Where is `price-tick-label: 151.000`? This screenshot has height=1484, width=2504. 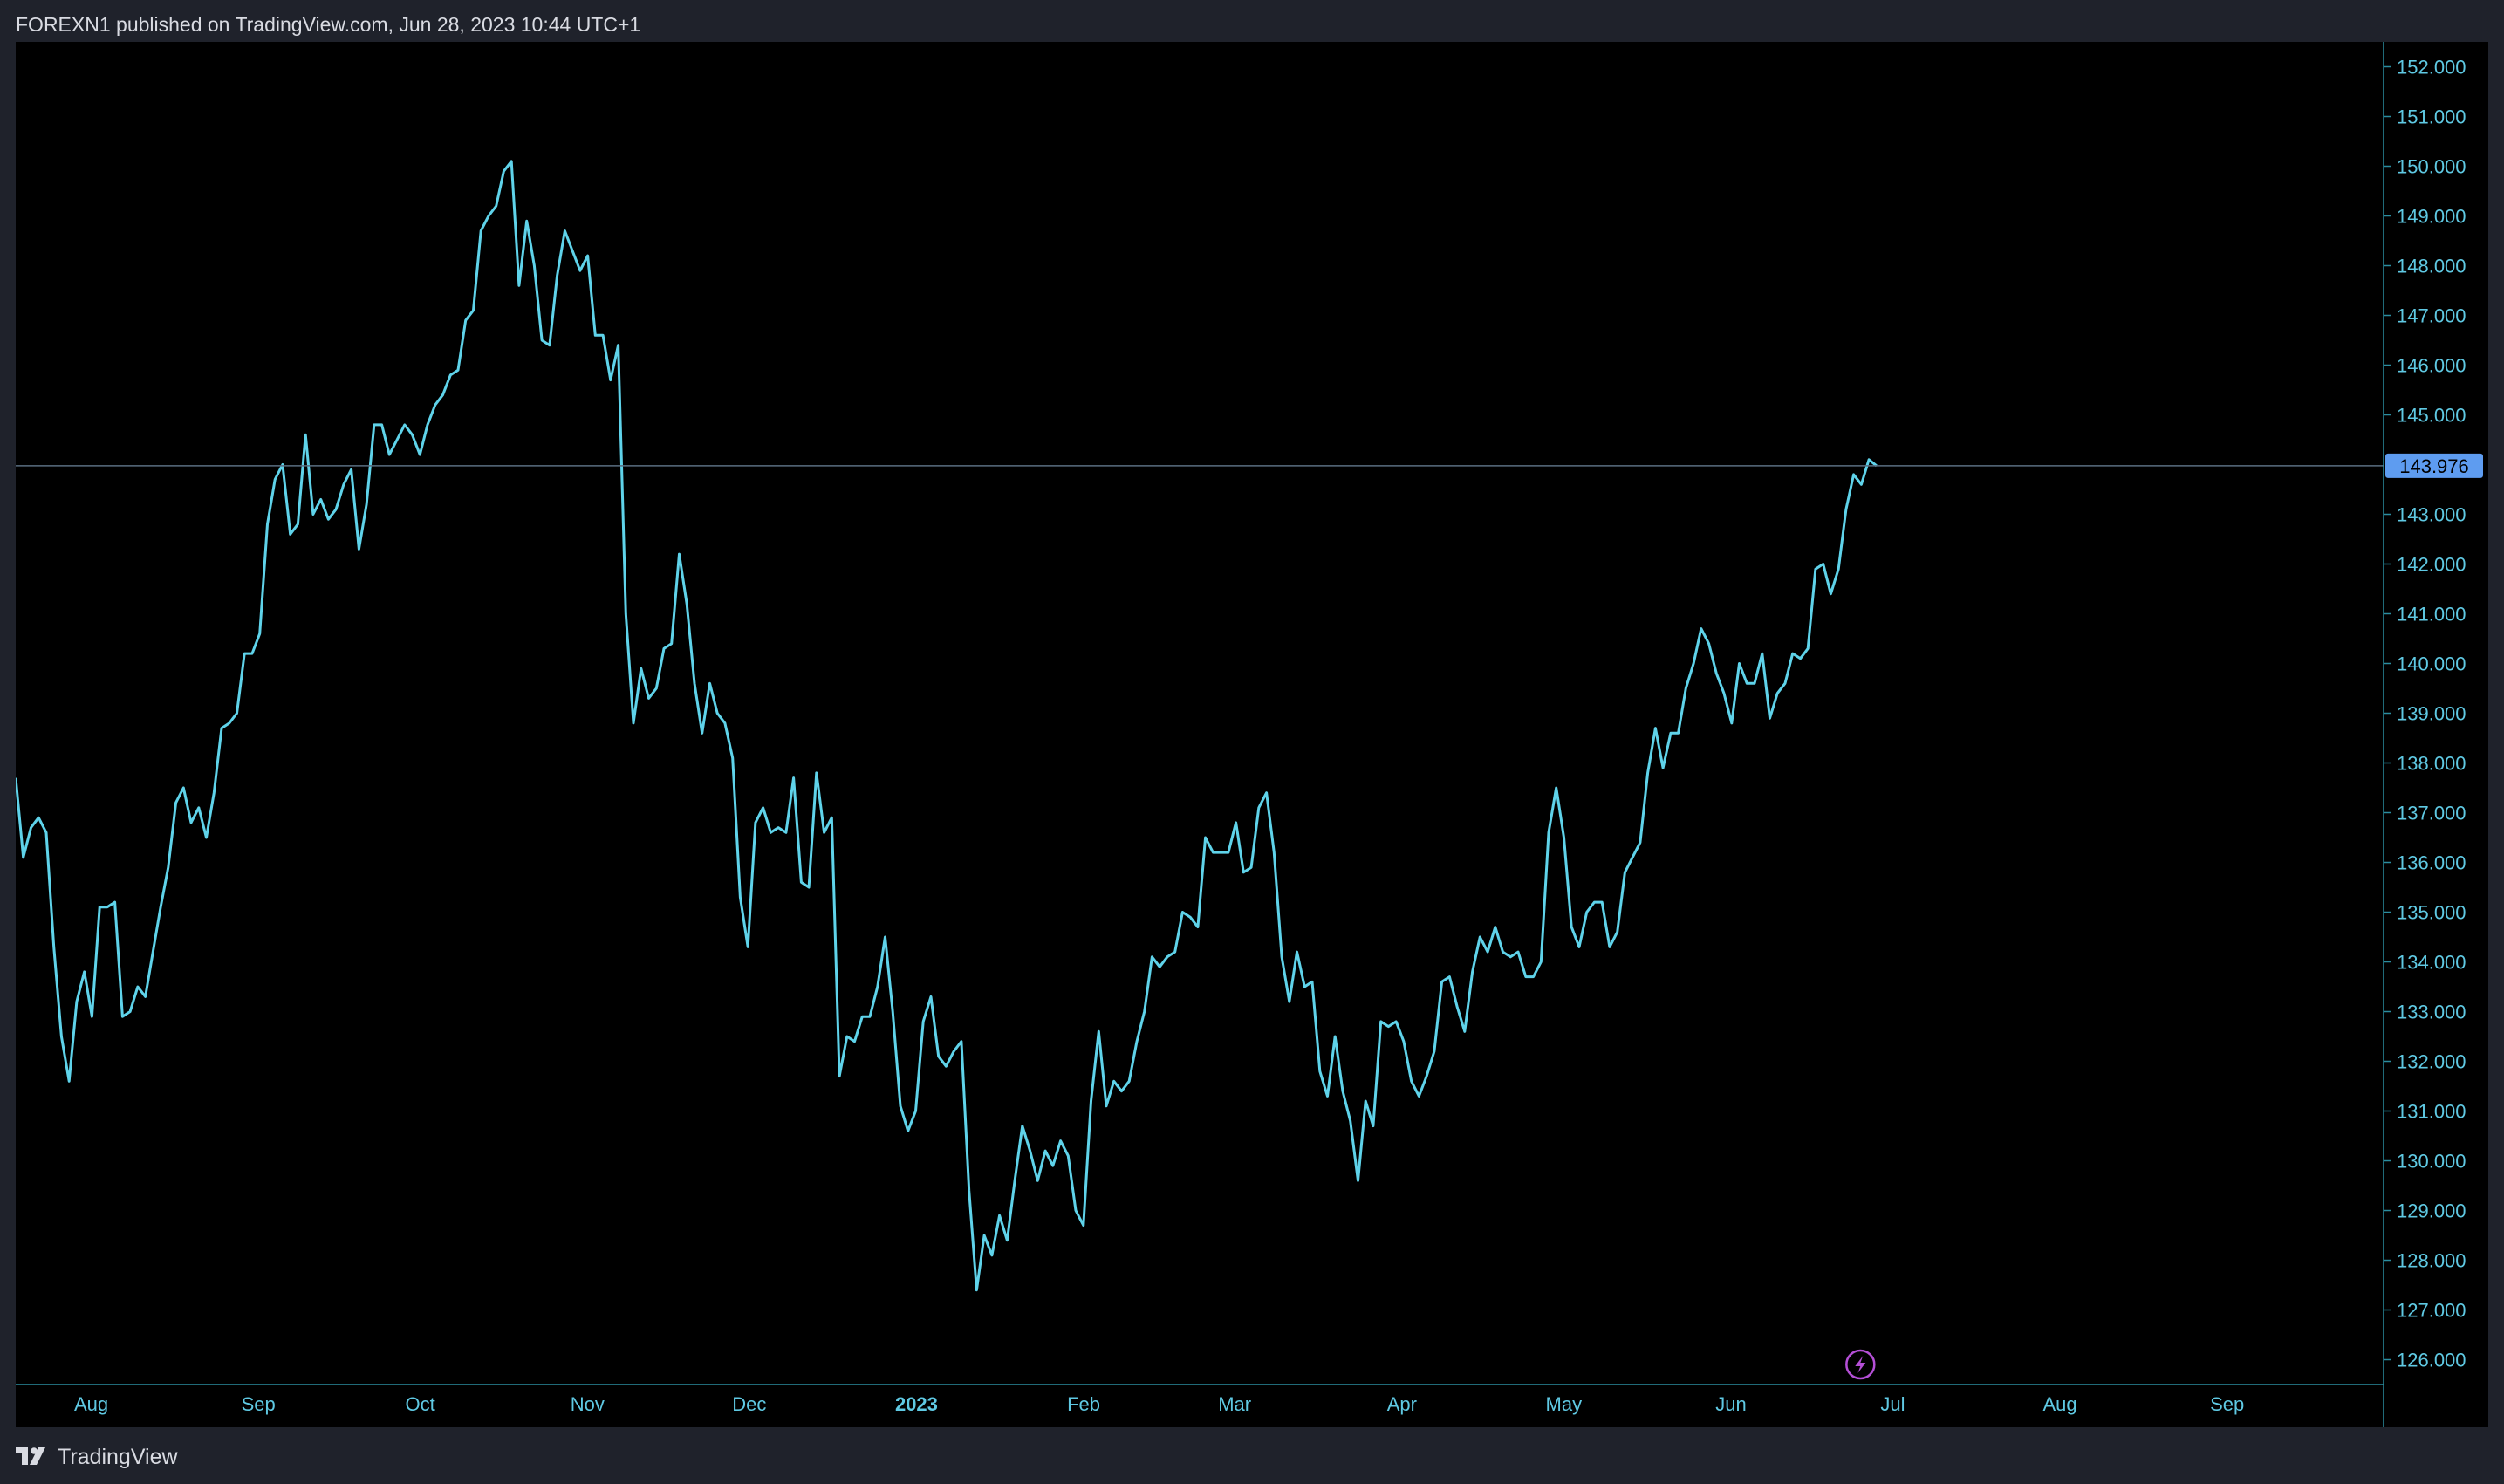 price-tick-label: 151.000 is located at coordinates (2431, 117).